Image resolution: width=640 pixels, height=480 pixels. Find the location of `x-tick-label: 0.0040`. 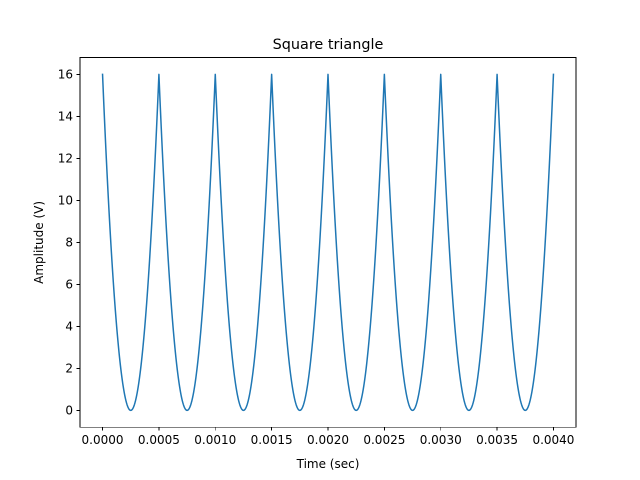

x-tick-label: 0.0040 is located at coordinates (553, 440).